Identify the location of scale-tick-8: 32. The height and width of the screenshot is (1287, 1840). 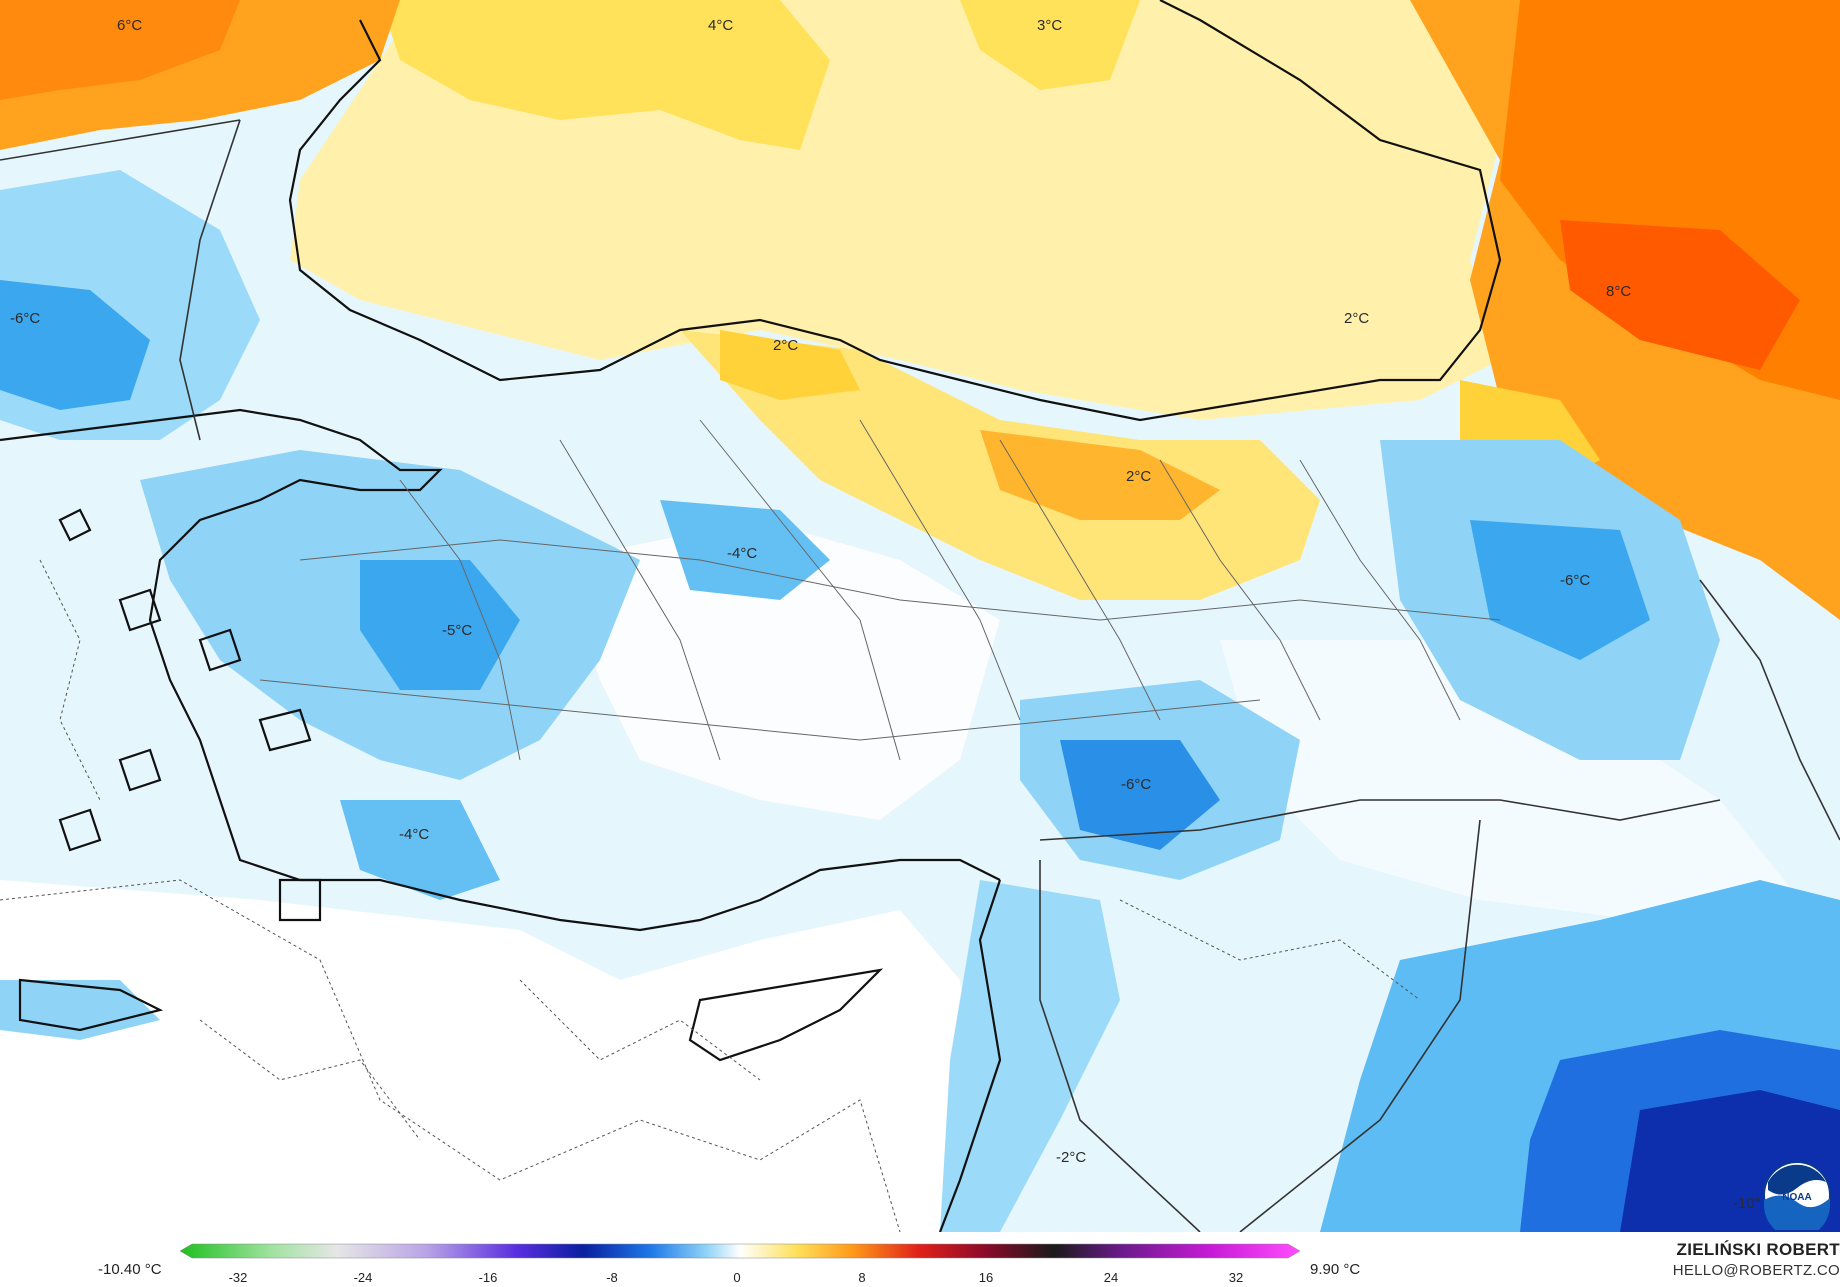
(1236, 1277).